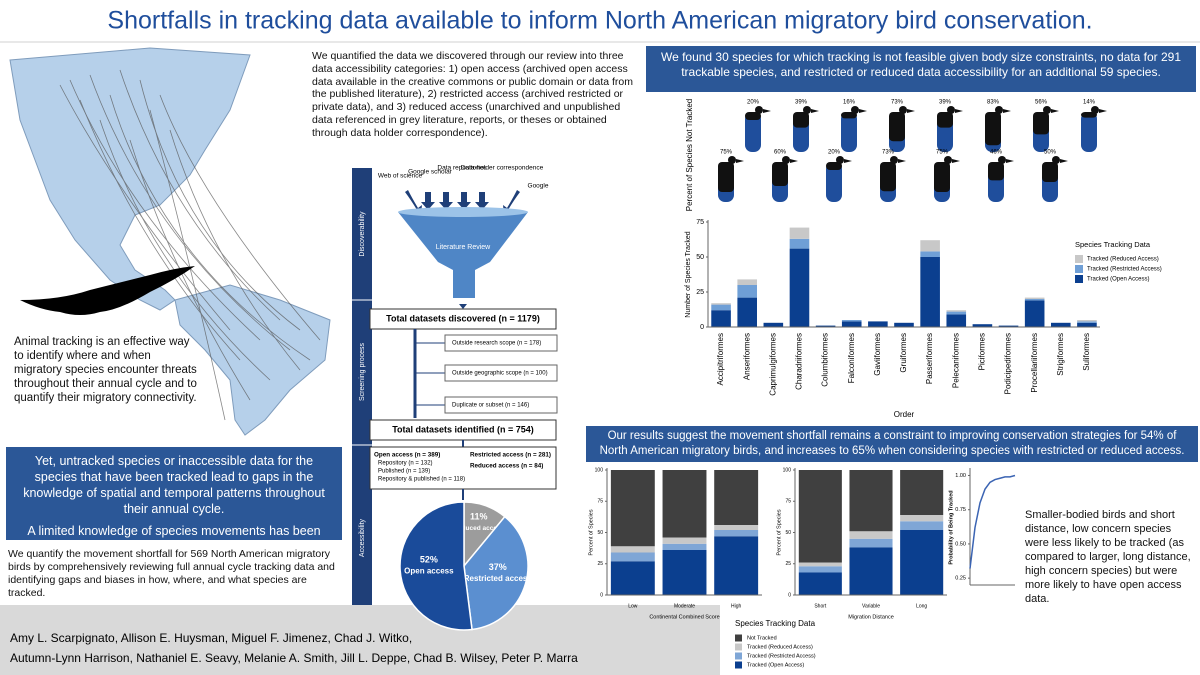  What do you see at coordinates (479, 516) in the screenshot?
I see `pie-value-label: 11%` at bounding box center [479, 516].